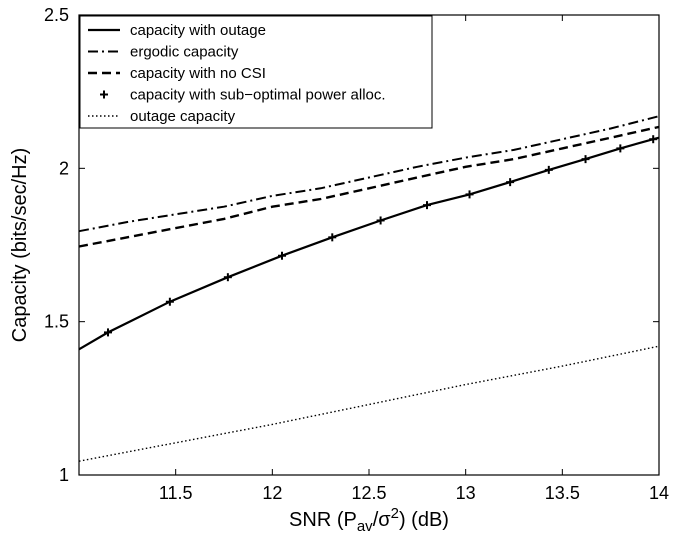 The height and width of the screenshot is (533, 688). Describe the element at coordinates (20, 245) in the screenshot. I see `y-axis-title: Capacity (bits/sec/Hz)` at that location.